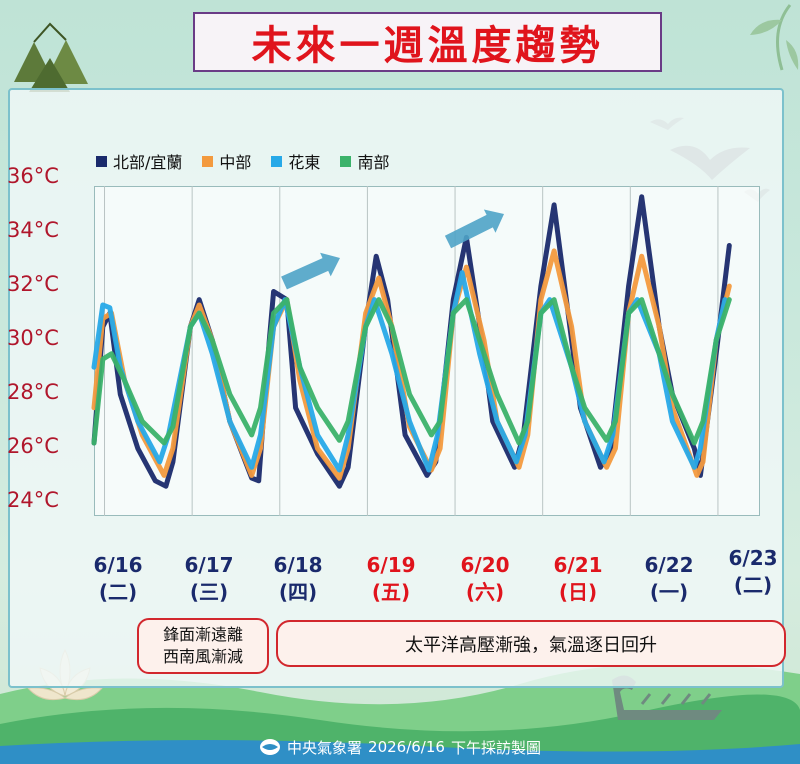 The height and width of the screenshot is (764, 800). I want to click on note-pacific-high: 太平洋高壓漸強，氣溫逐日回升, so click(531, 643).